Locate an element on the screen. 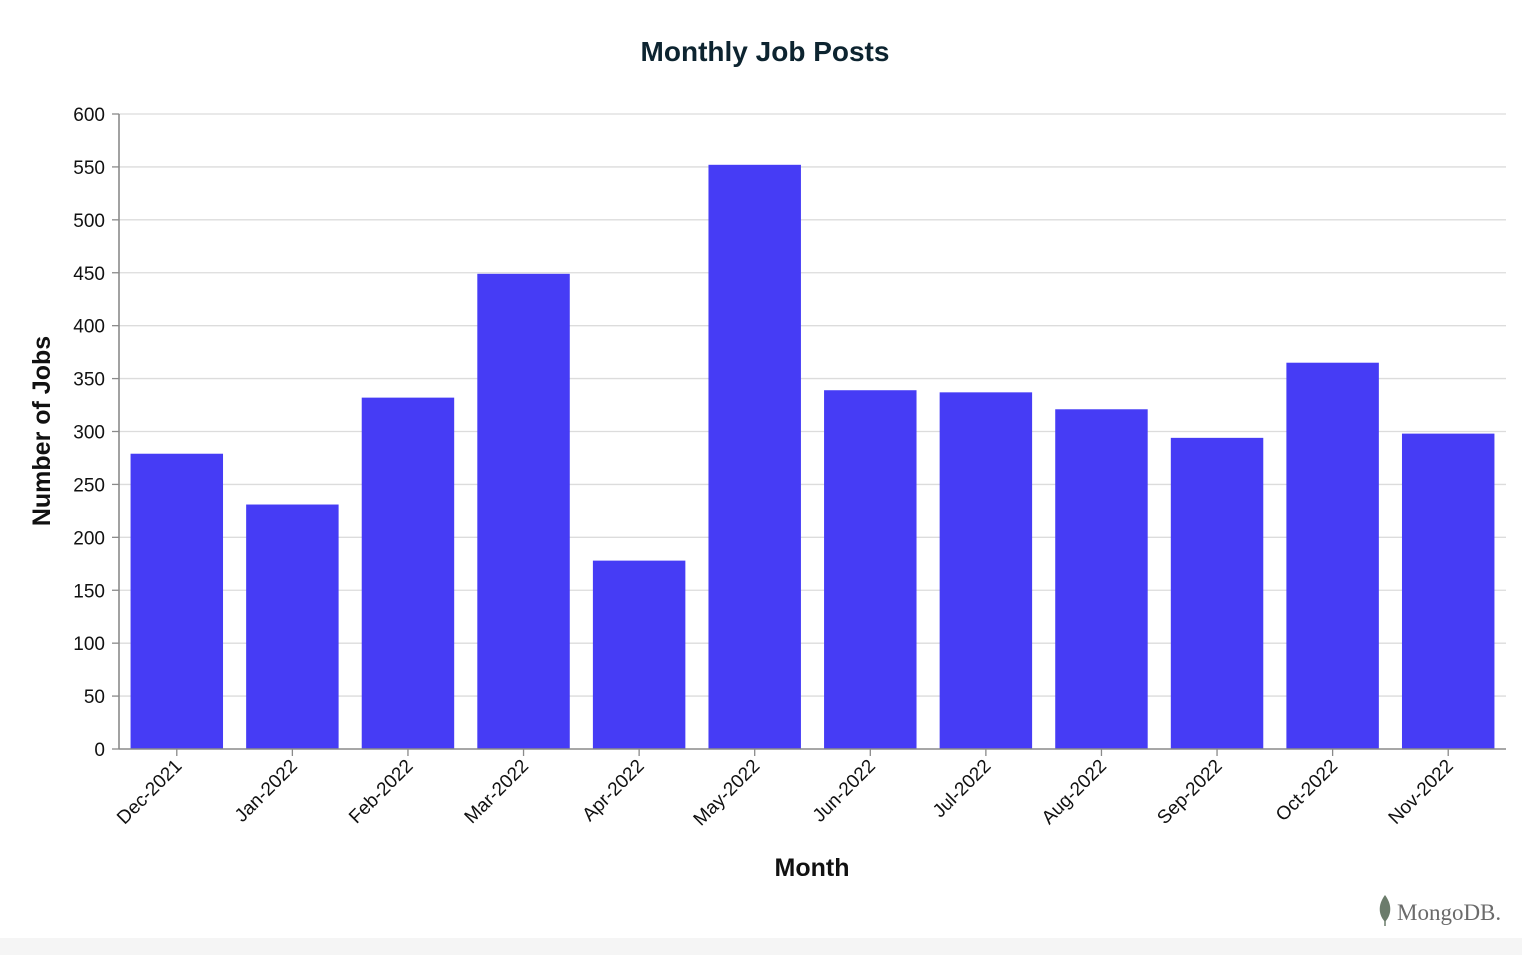 Image resolution: width=1522 pixels, height=960 pixels. leaf-icon is located at coordinates (1385, 908).